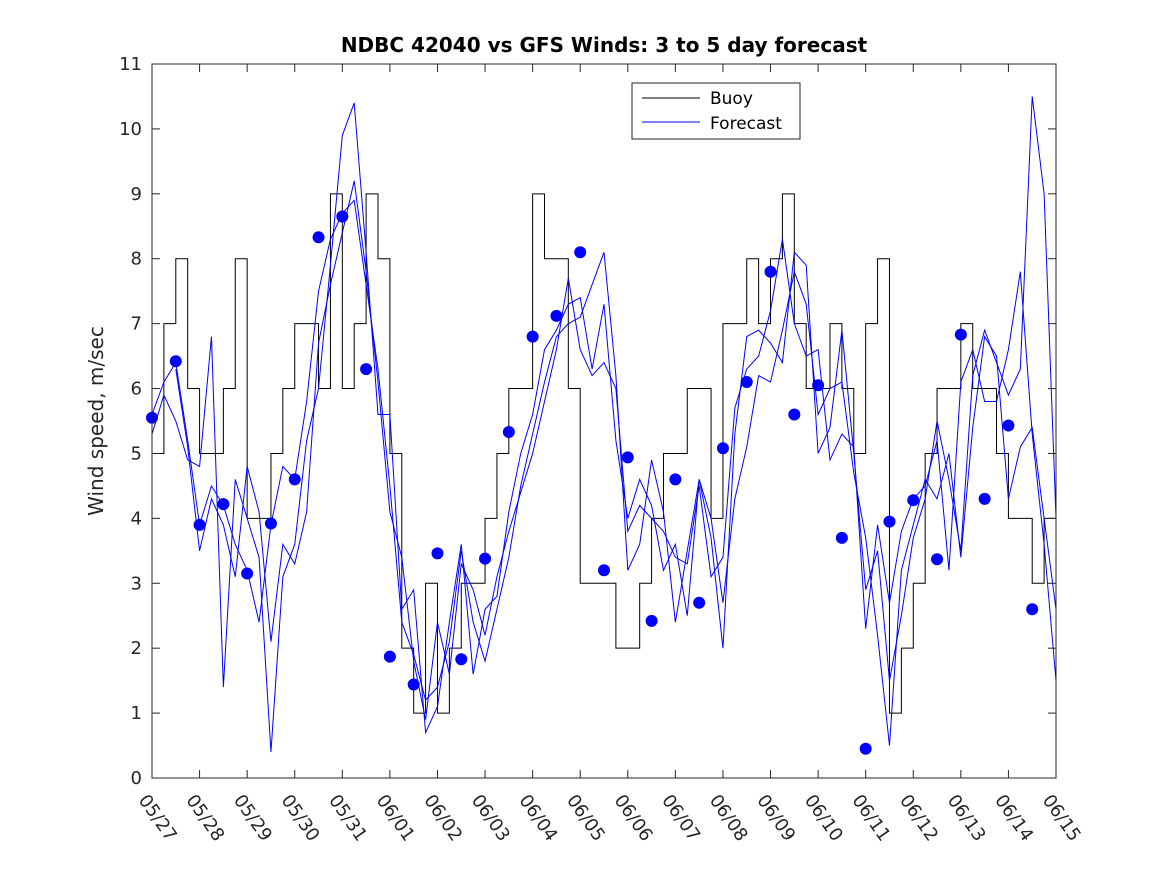 This screenshot has width=1167, height=875. What do you see at coordinates (136, 324) in the screenshot?
I see `y-tick-label: 7` at bounding box center [136, 324].